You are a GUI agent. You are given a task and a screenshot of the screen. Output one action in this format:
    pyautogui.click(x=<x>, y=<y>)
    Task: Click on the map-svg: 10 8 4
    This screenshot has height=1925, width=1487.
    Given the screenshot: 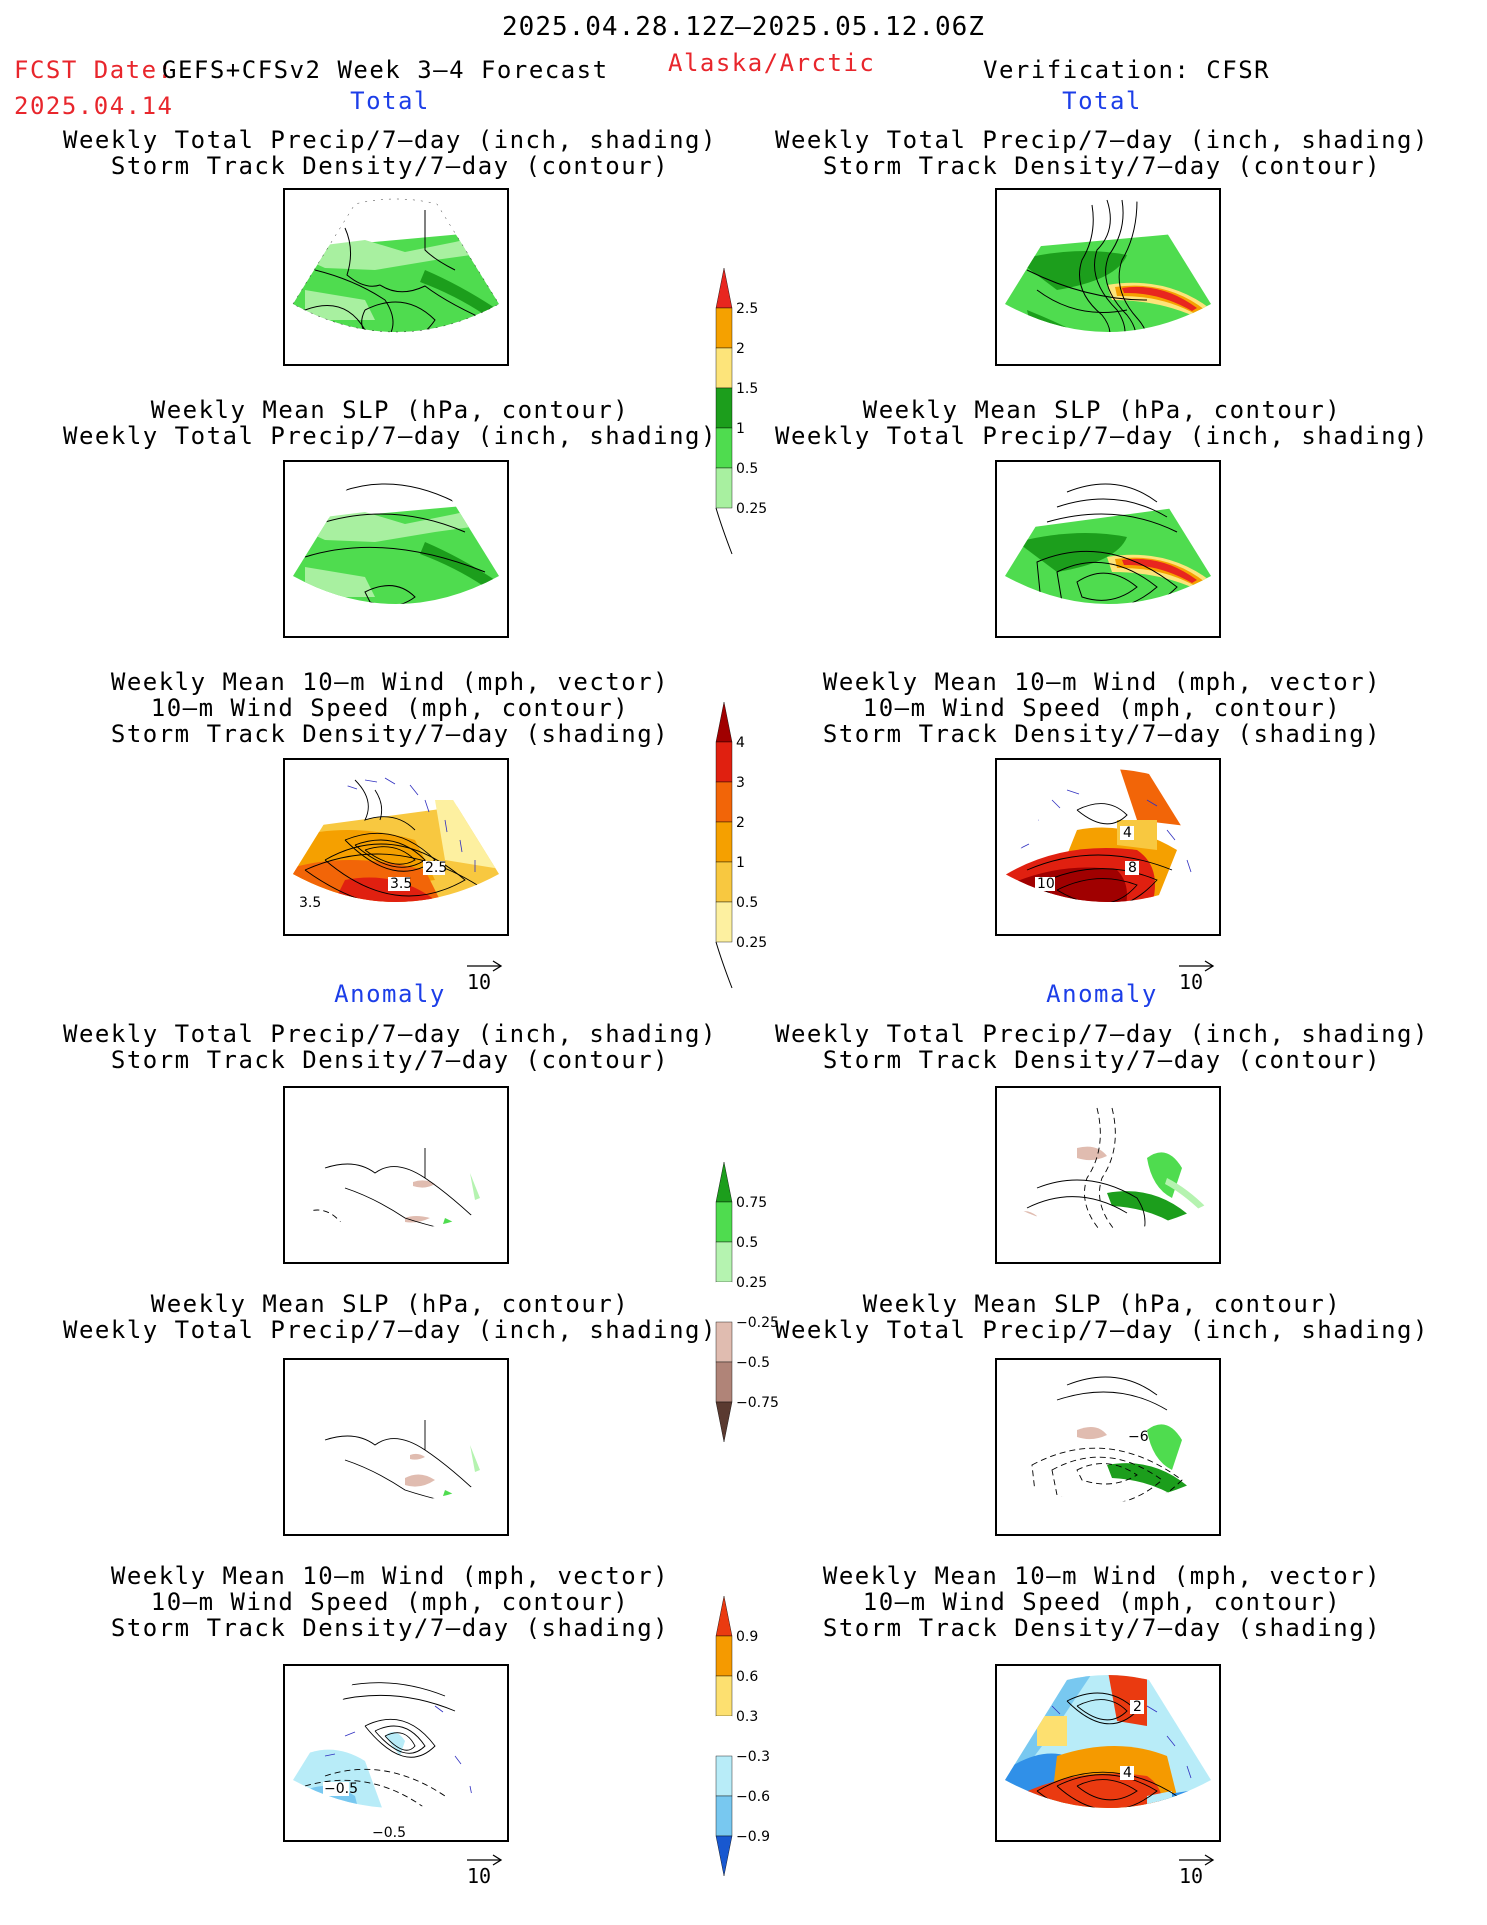 What is the action you would take?
    pyautogui.click(x=1108, y=835)
    